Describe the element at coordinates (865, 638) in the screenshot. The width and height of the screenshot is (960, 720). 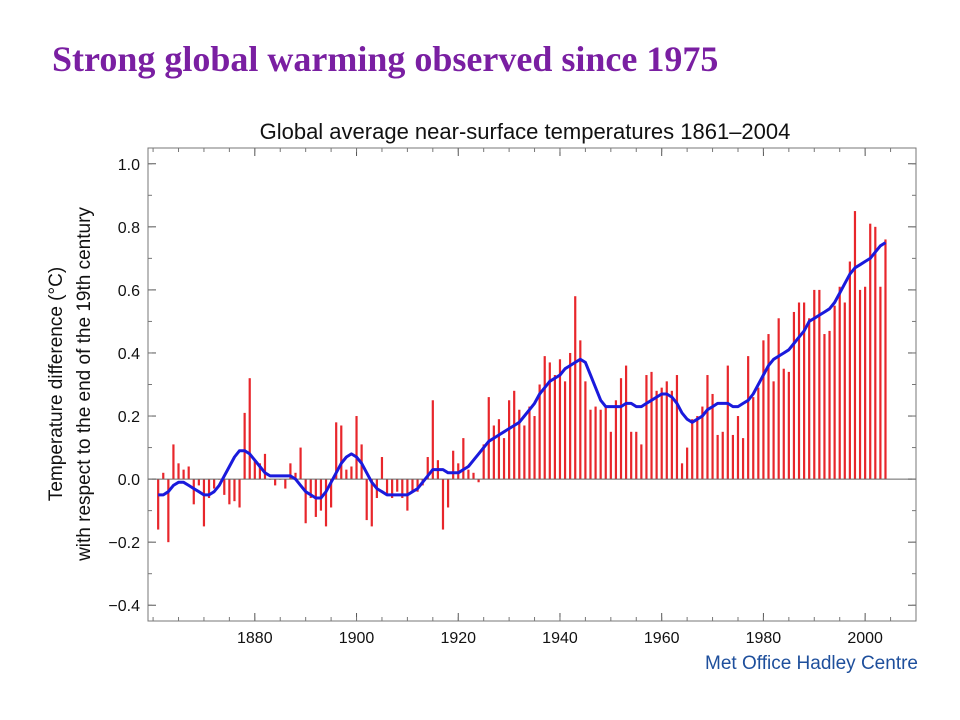
I see `x-tick-label: 2000` at that location.